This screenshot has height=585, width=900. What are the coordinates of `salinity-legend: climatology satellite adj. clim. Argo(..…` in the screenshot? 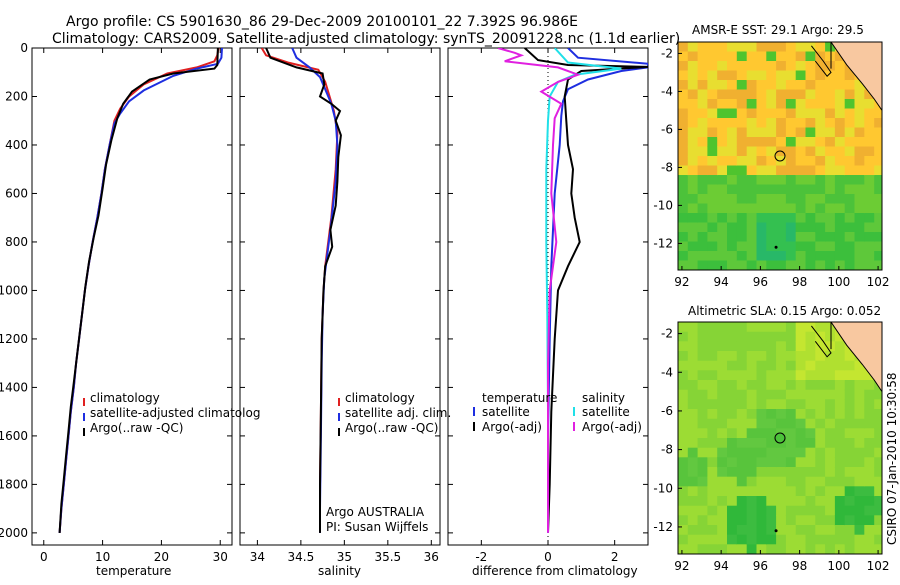 It's located at (394, 413).